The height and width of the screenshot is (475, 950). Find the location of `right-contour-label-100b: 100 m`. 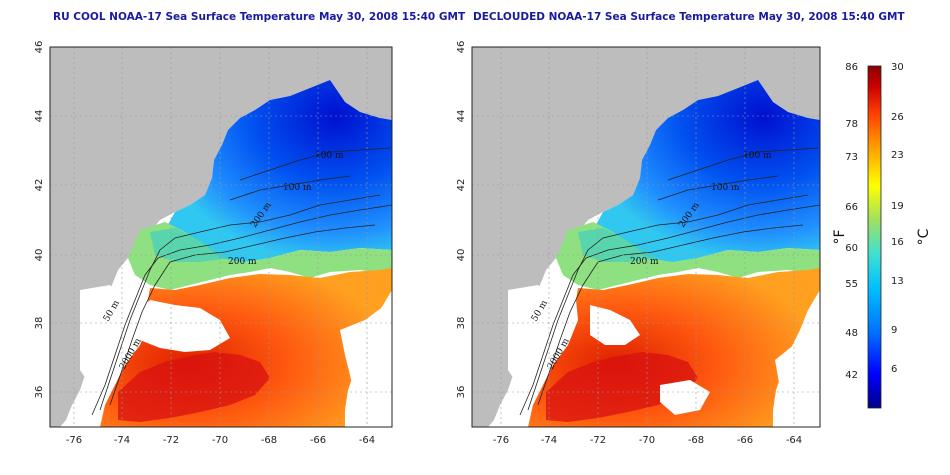

right-contour-label-100b: 100 m is located at coordinates (725, 188).